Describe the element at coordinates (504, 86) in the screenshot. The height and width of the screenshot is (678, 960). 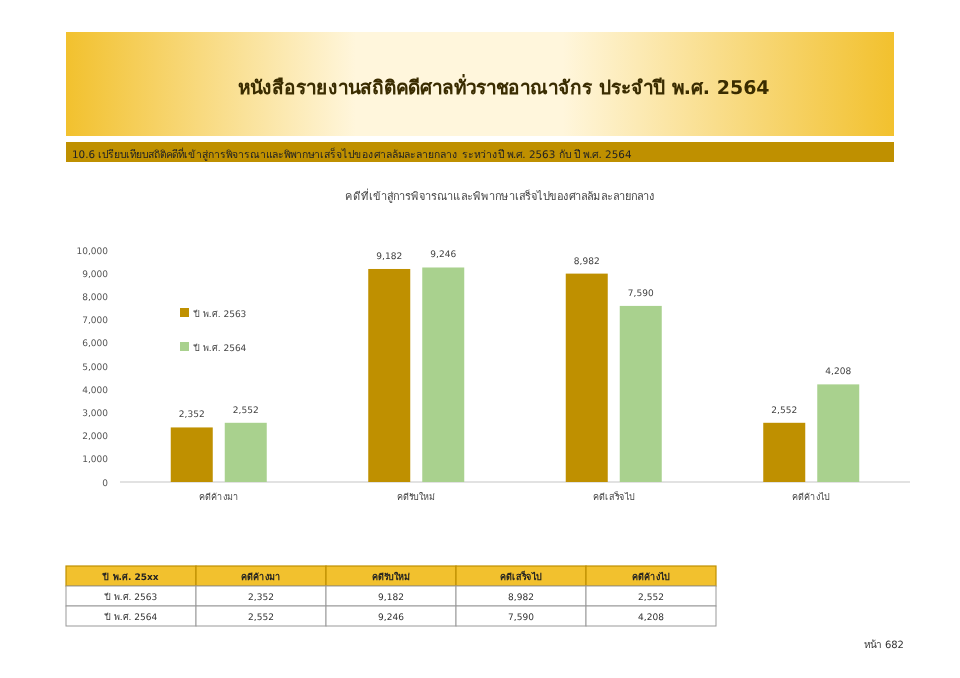
I see `chart-title: หนังสือรายงานสถิติคดีศาลทั่วราชอาณาจักร ประจำปี พ.ศ. 2564` at that location.